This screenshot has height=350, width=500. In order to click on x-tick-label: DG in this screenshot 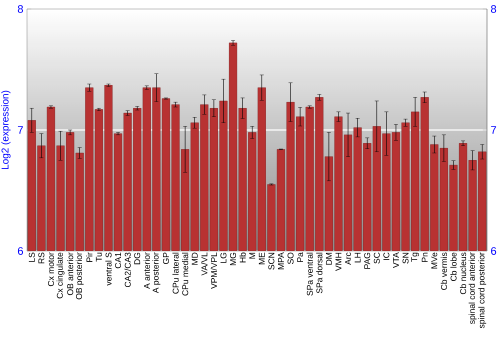, I will do `click(137, 258)`.